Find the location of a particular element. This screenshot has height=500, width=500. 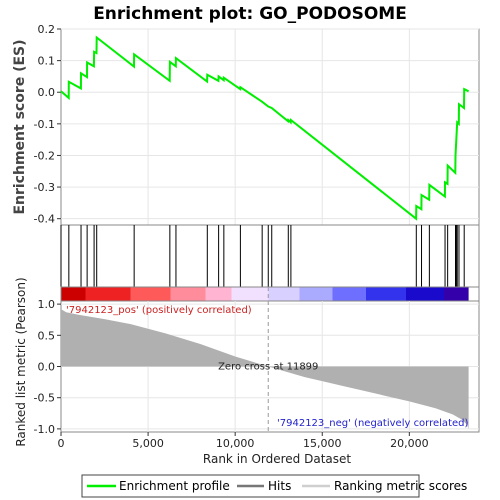

ranked-list-heatmap is located at coordinates (265, 294).